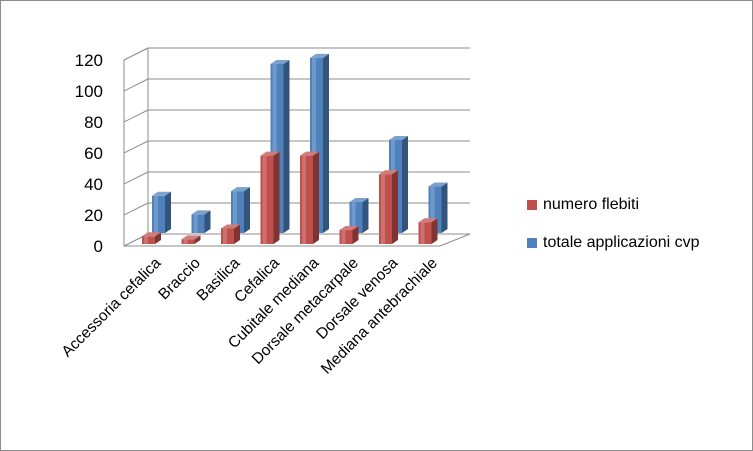 This screenshot has width=753, height=451. What do you see at coordinates (93, 122) in the screenshot?
I see `y-tick-label: 80` at bounding box center [93, 122].